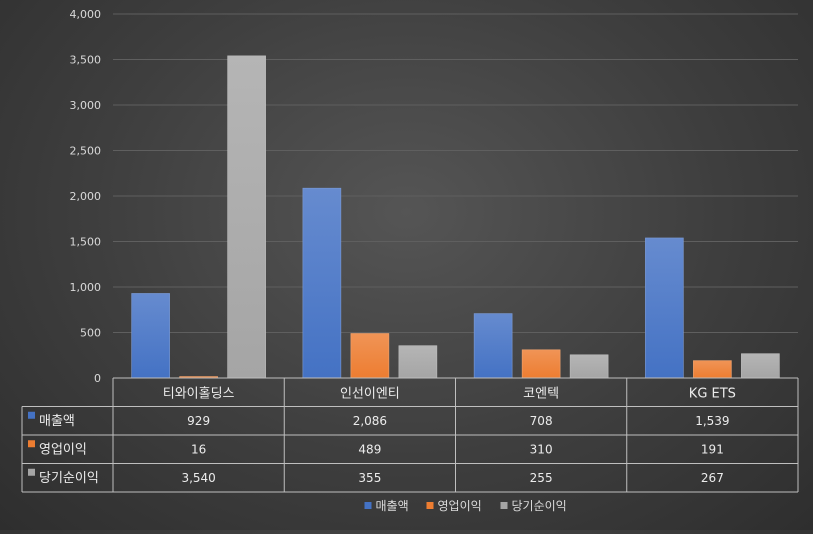 This screenshot has height=534, width=813. Describe the element at coordinates (712, 421) in the screenshot. I see `data-label: 1,539` at that location.